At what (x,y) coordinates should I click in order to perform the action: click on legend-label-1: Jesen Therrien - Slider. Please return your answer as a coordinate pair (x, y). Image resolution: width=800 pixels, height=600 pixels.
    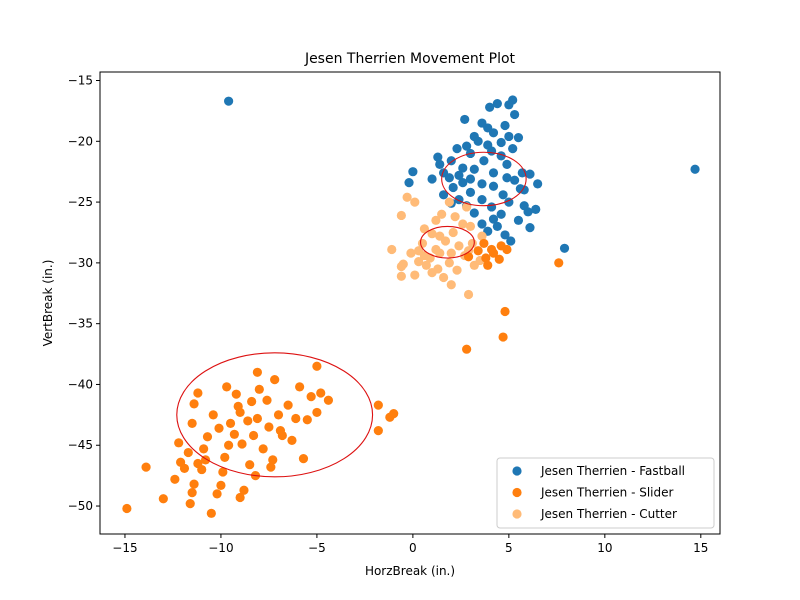
    Looking at the image, I should click on (607, 493).